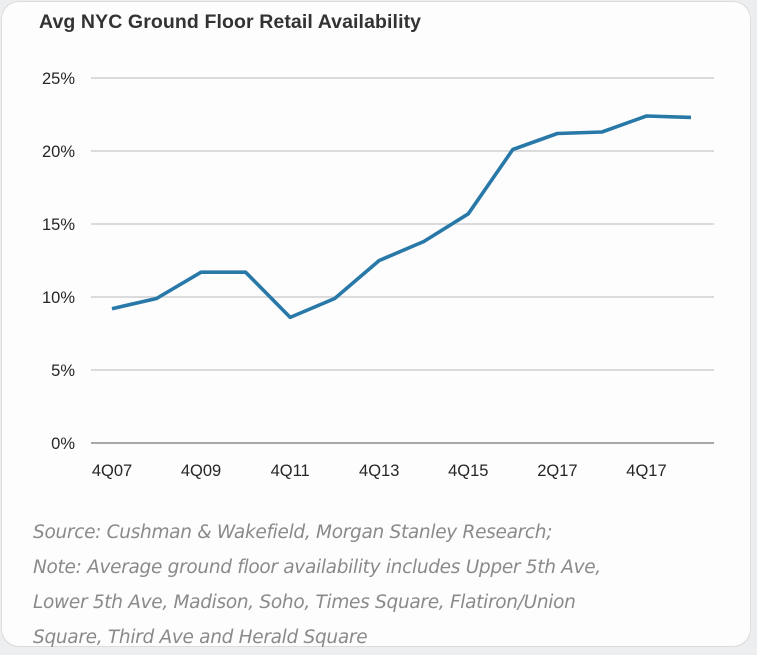 Image resolution: width=757 pixels, height=655 pixels. Describe the element at coordinates (290, 471) in the screenshot. I see `x-tick-label: 4Q11` at that location.